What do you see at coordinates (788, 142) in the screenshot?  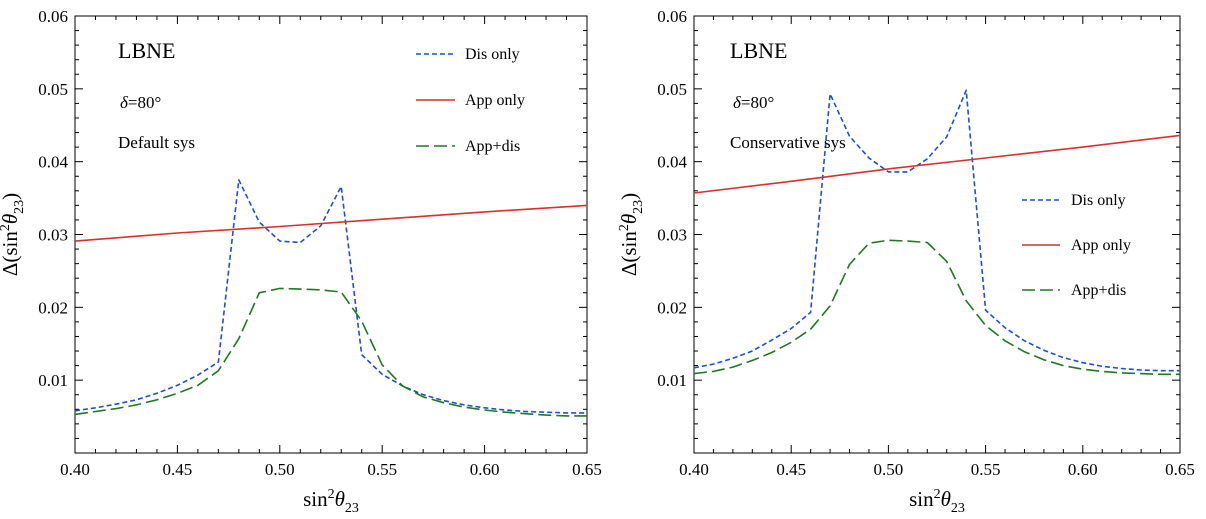 I see `annotation-systematics: Conservative sys` at bounding box center [788, 142].